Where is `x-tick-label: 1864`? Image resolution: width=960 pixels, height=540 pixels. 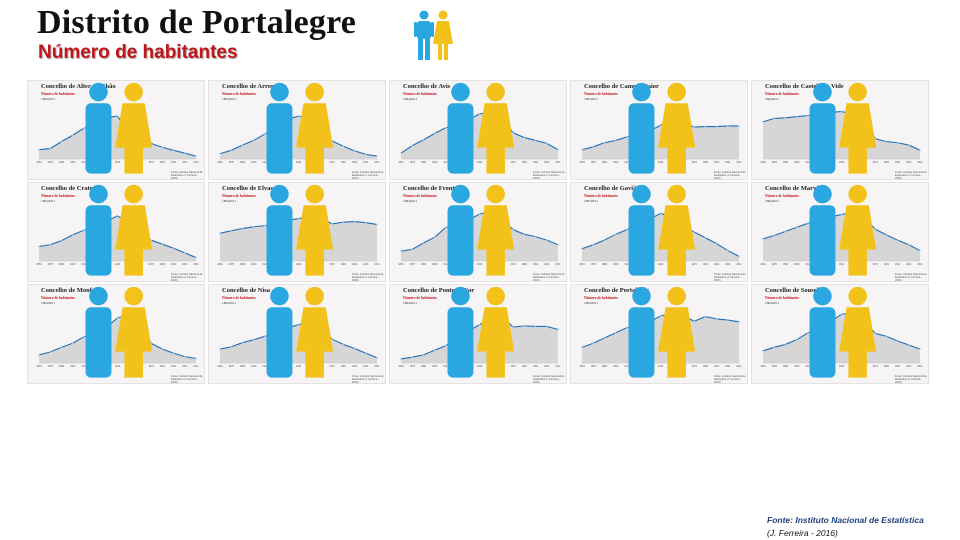 x-tick-label: 1864 is located at coordinates (220, 264).